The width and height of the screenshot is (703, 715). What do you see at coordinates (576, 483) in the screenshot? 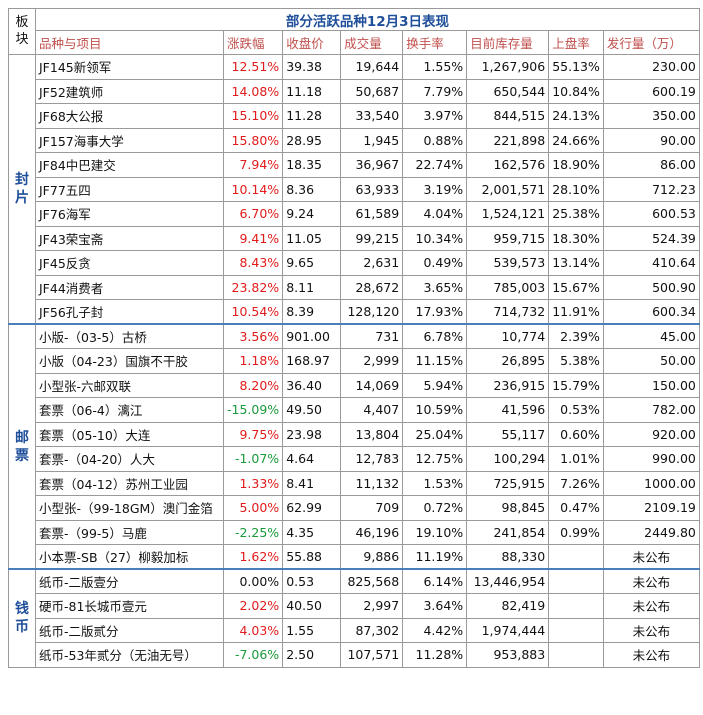
I see `cell-listing: 7.26%` at bounding box center [576, 483].